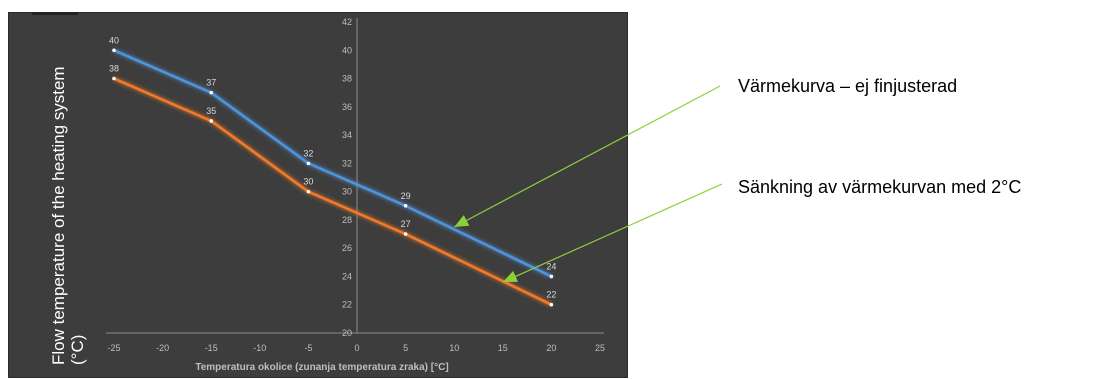 Image resolution: width=1117 pixels, height=379 pixels. I want to click on y-tick-label: 32, so click(347, 163).